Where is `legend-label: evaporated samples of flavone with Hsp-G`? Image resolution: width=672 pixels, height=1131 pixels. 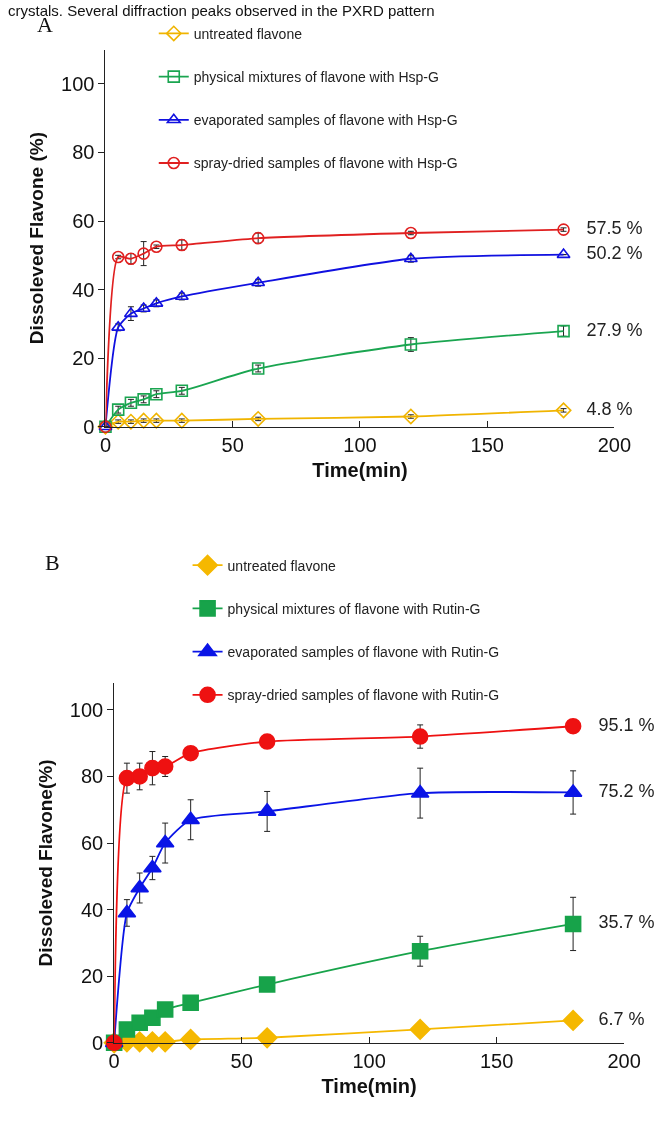 legend-label: evaporated samples of flavone with Hsp-G is located at coordinates (325, 120).